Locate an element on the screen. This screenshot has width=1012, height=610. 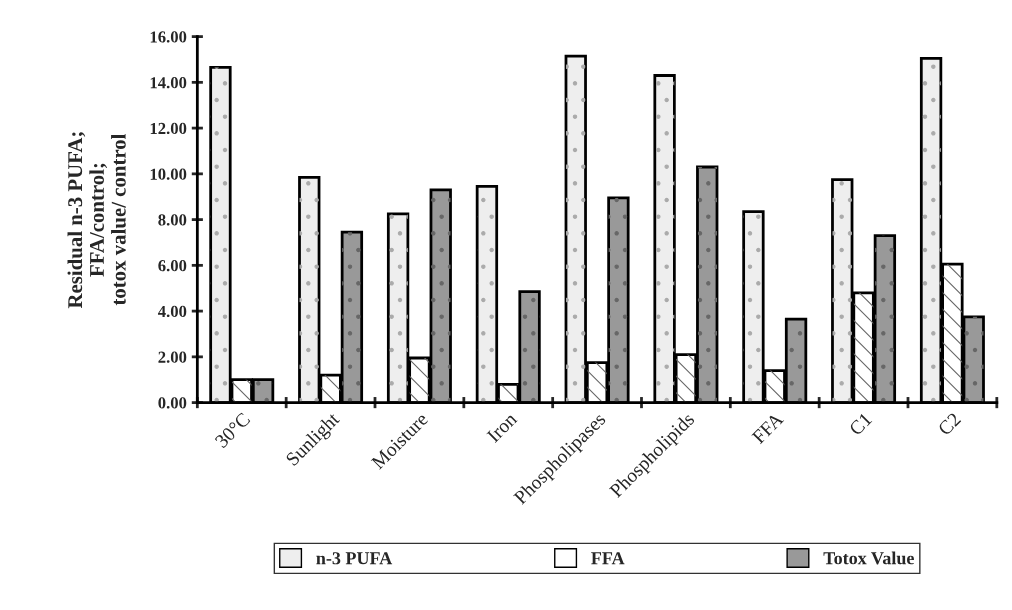
x-tick-label: C2 is located at coordinates (949, 424).